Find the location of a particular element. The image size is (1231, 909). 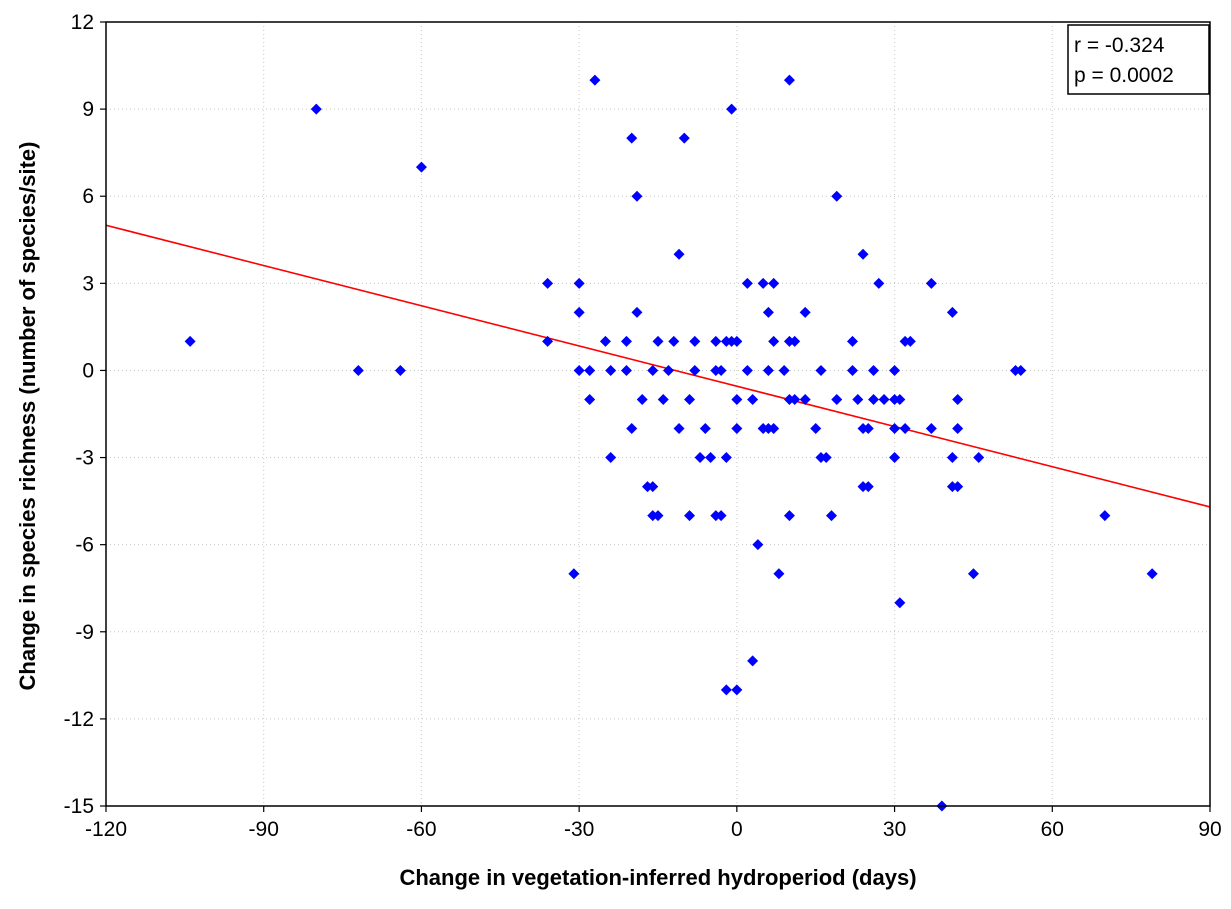

y-tick-label: -9 is located at coordinates (84, 632).